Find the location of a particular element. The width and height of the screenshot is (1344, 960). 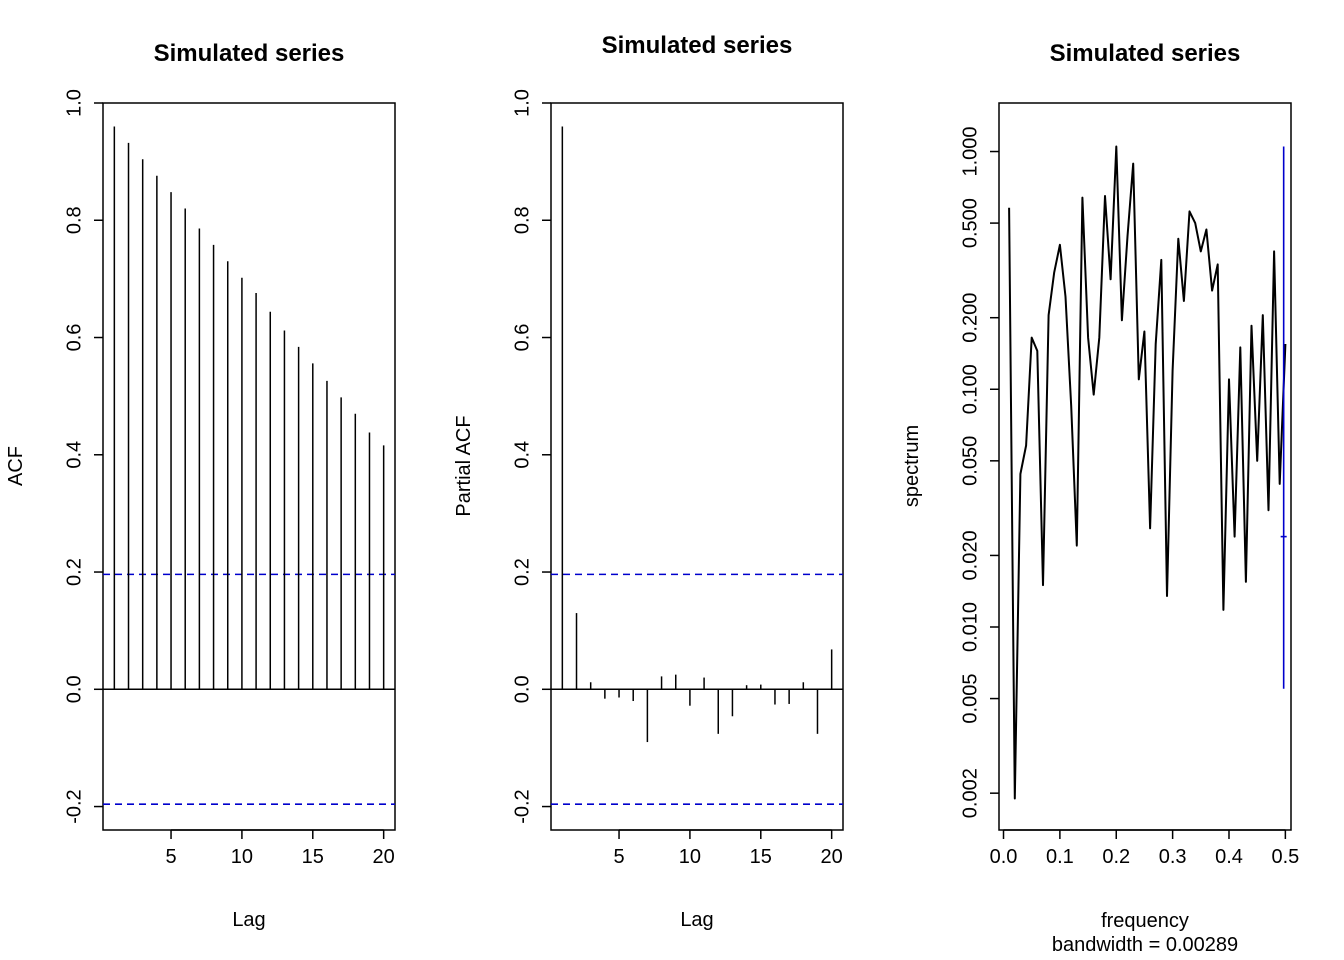

acf-x-tick-label: 5 is located at coordinates (170, 857).